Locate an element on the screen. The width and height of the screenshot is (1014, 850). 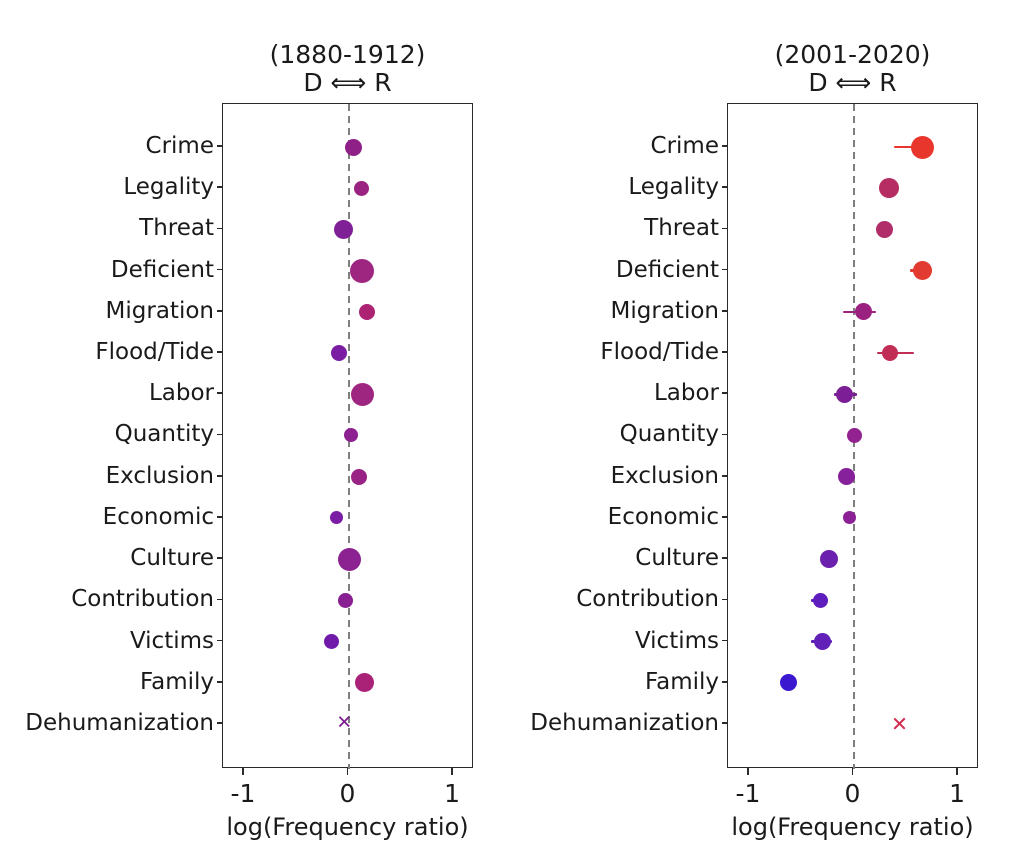
chart-title: (2001-2020) is located at coordinates (852, 54).